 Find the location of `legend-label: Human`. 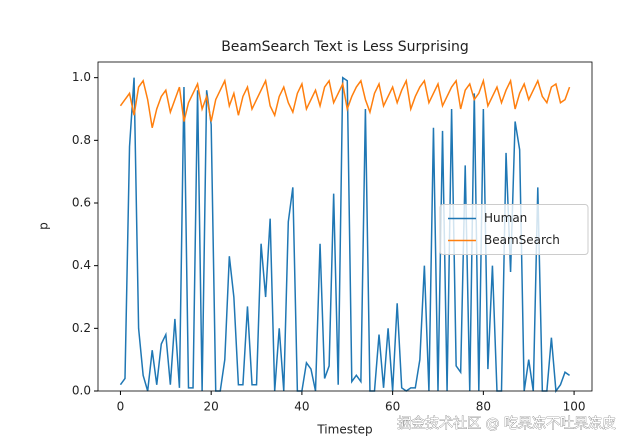

legend-label: Human is located at coordinates (505, 218).